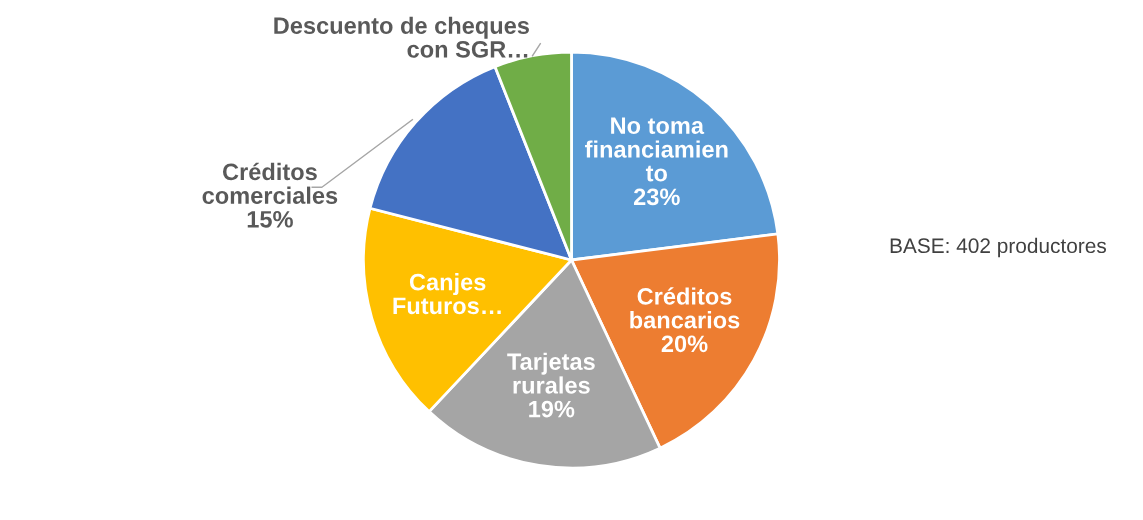 The height and width of the screenshot is (520, 1143). Describe the element at coordinates (684, 344) in the screenshot. I see `data-label: 20%` at that location.